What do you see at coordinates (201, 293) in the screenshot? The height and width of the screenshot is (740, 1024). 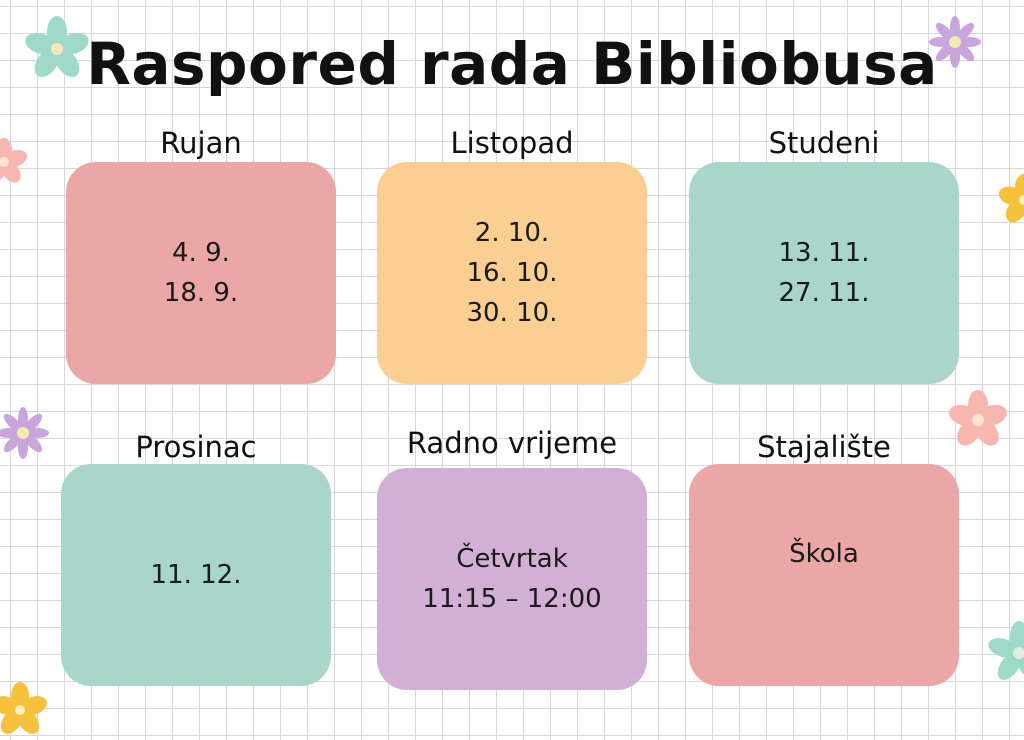 I see `date-item: 18. 9.` at bounding box center [201, 293].